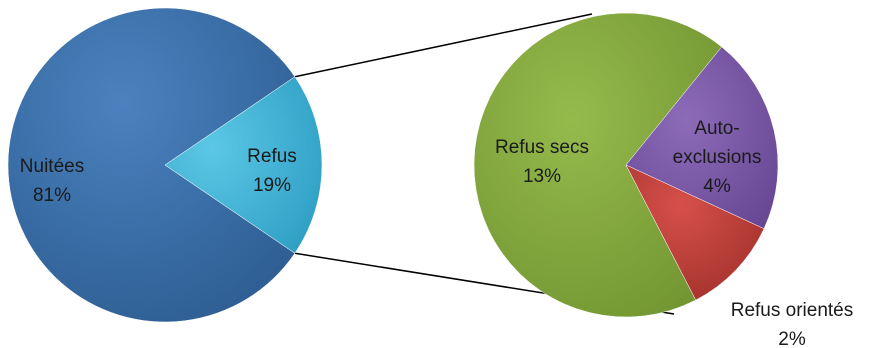 The height and width of the screenshot is (348, 872). I want to click on label-line: Auto-, so click(716, 128).